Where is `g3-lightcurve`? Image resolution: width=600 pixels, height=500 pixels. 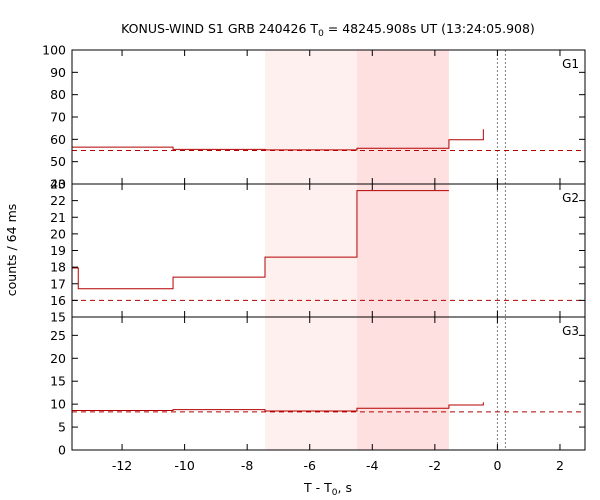
g3-lightcurve is located at coordinates (278, 407).